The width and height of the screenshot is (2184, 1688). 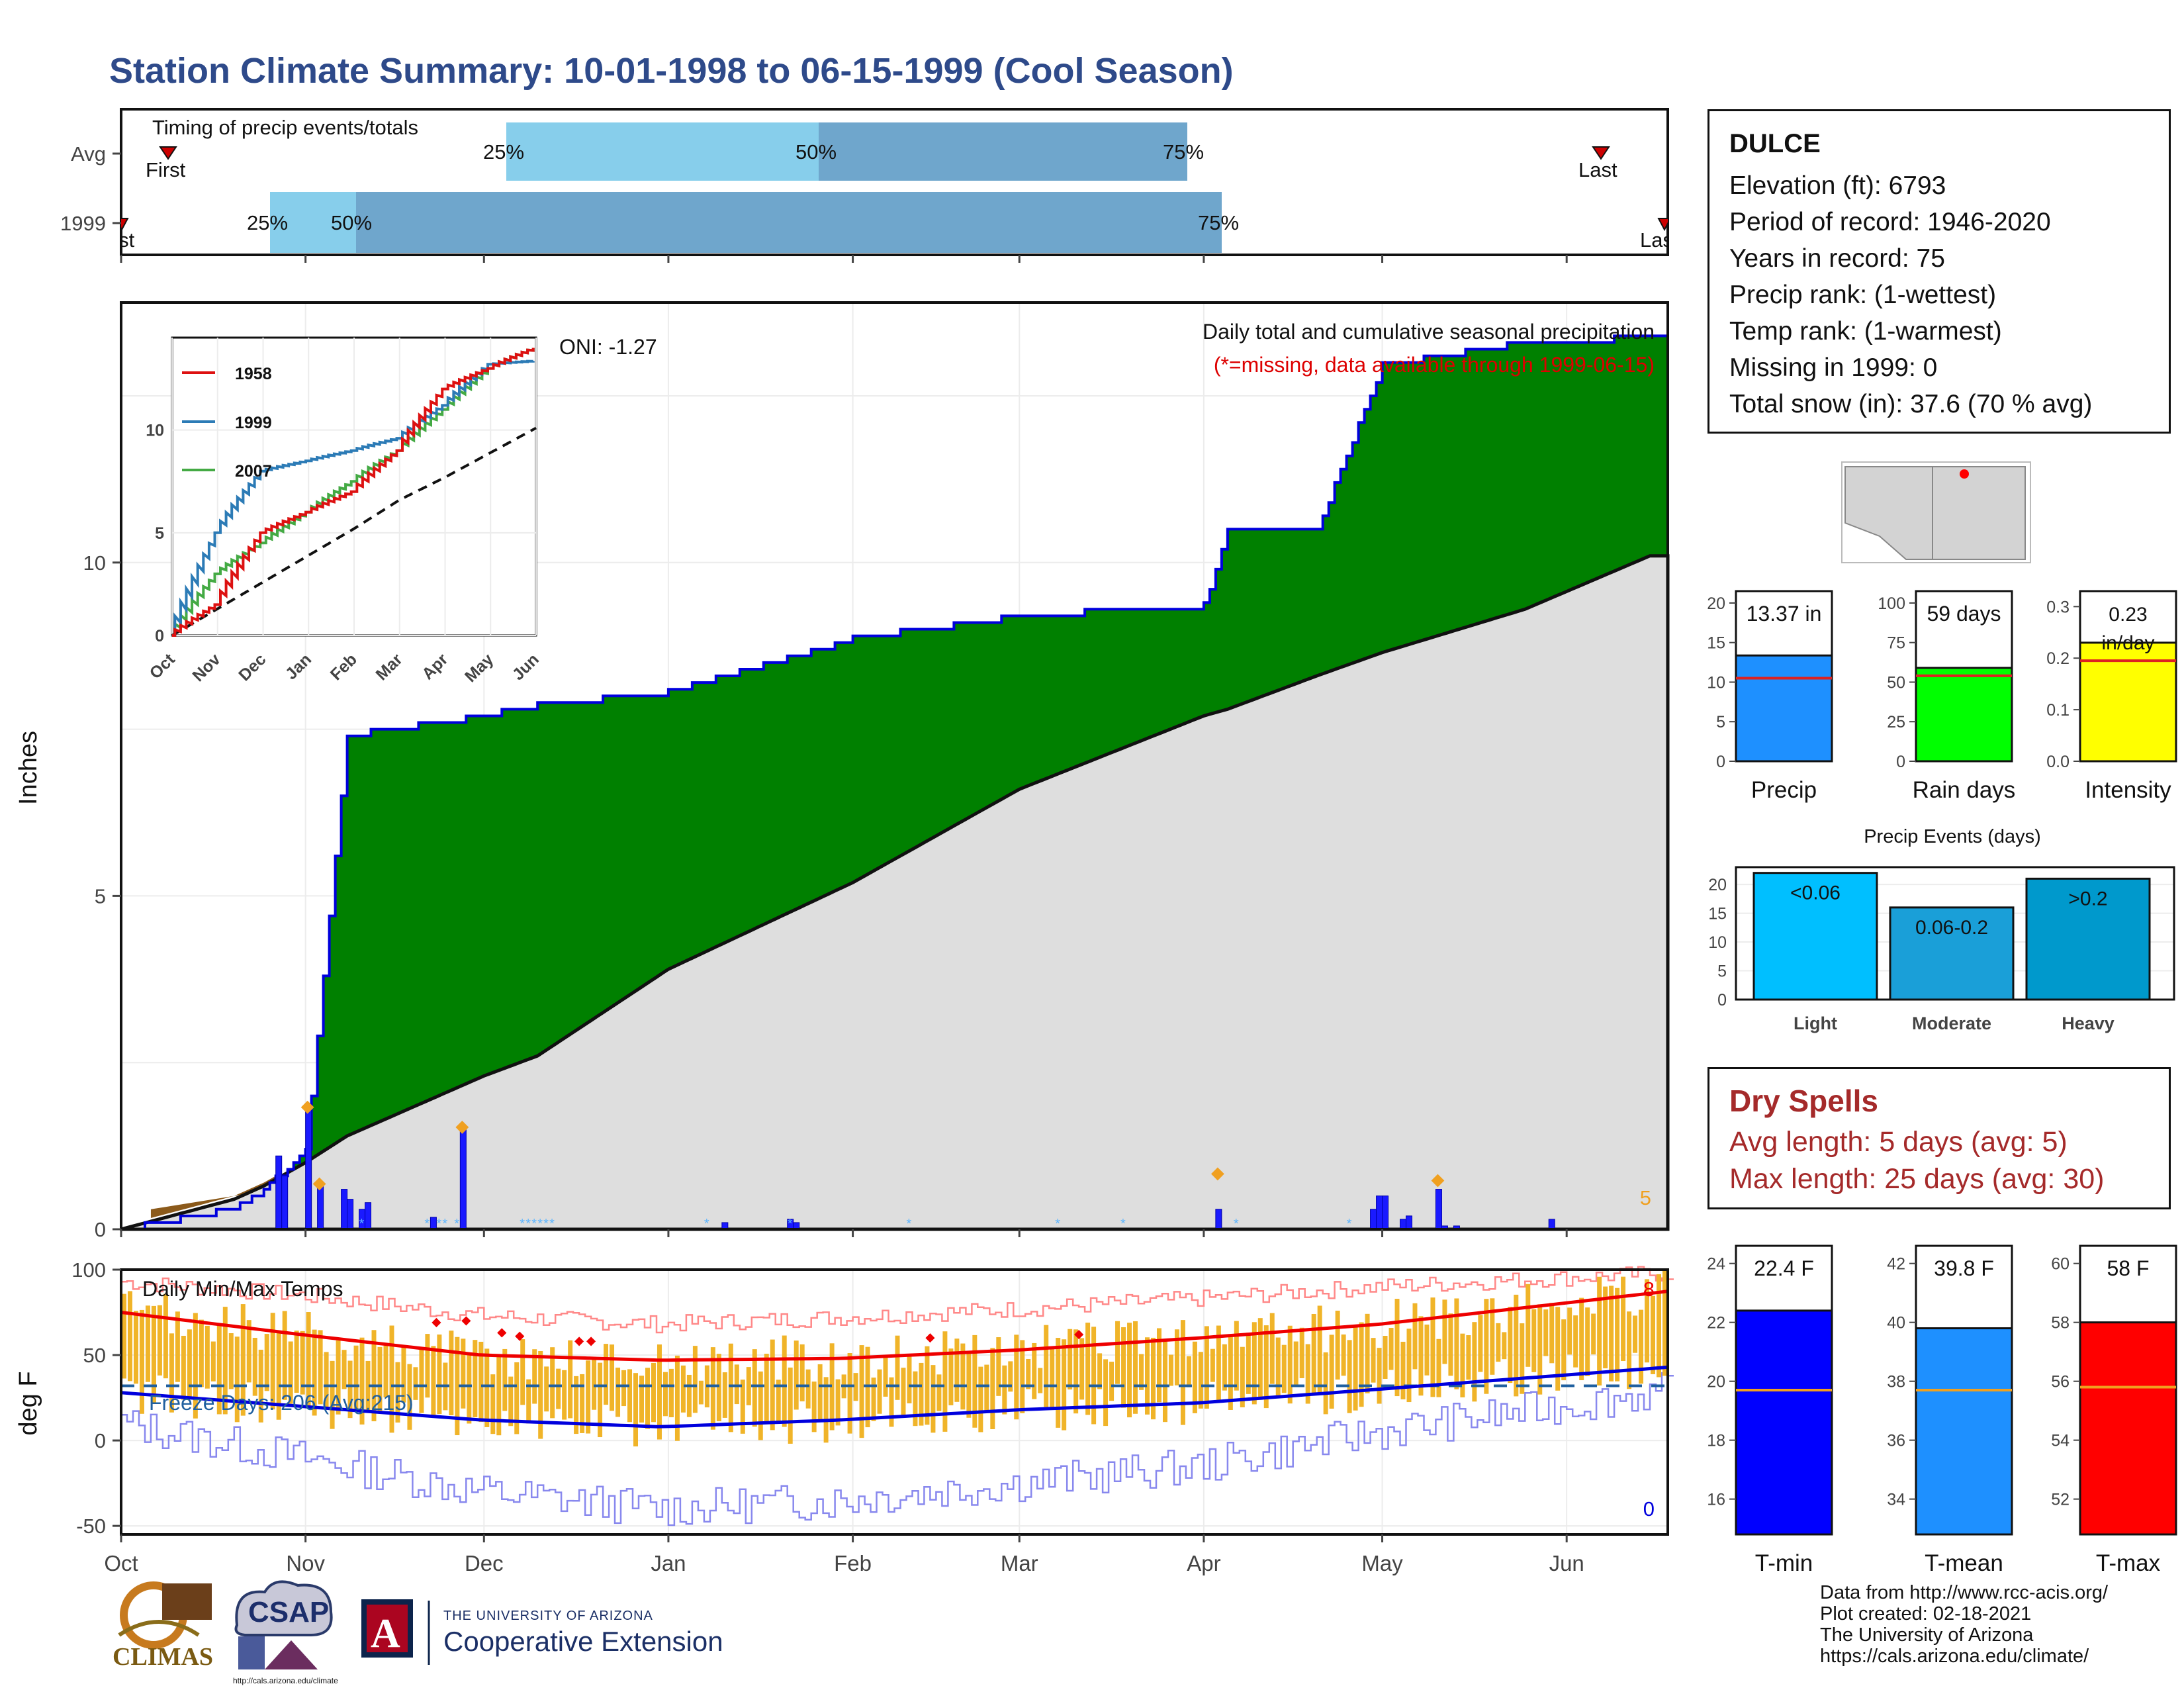 I want to click on timing-avg-50-label: 50%, so click(x=816, y=152).